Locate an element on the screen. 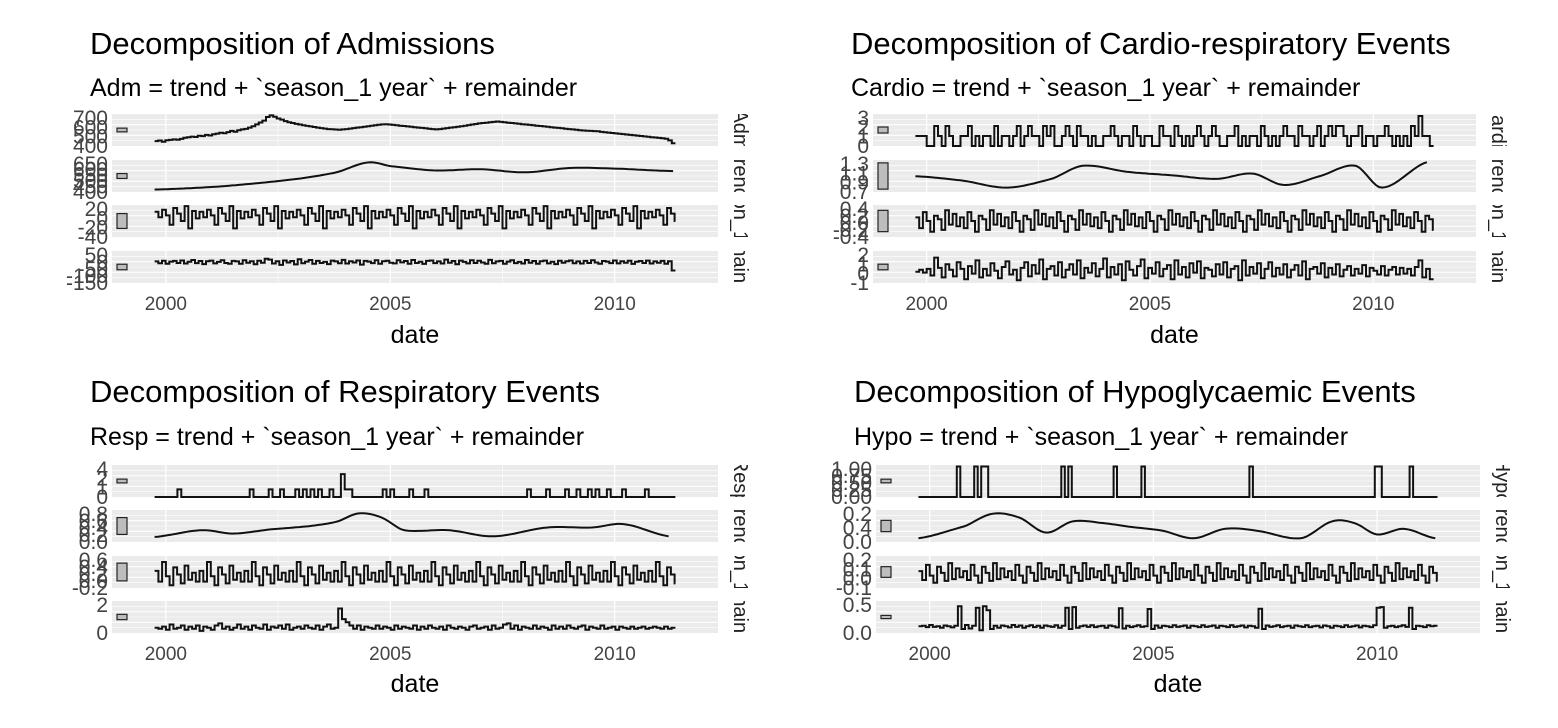  y-tick-label: -50 is located at coordinates (93, 269).